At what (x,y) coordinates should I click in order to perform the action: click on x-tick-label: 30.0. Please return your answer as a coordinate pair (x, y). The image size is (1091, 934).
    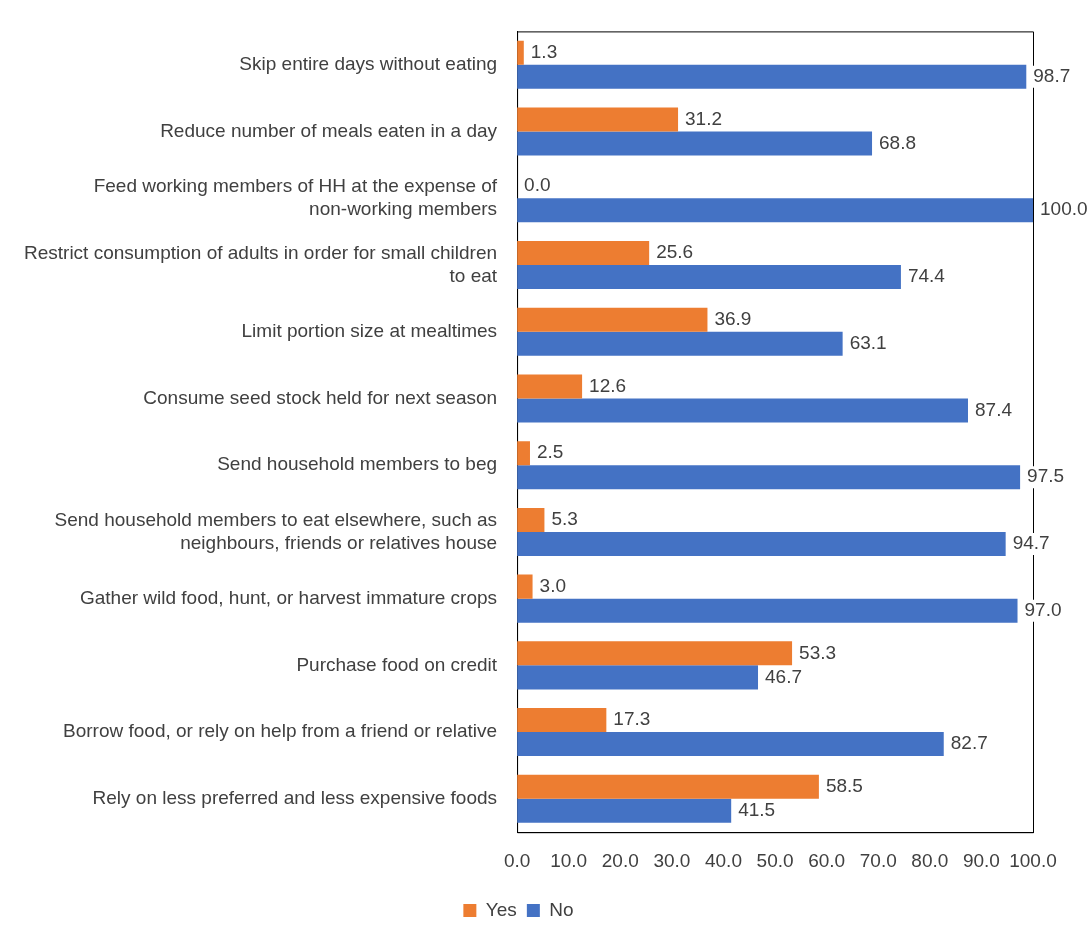
    Looking at the image, I should click on (672, 860).